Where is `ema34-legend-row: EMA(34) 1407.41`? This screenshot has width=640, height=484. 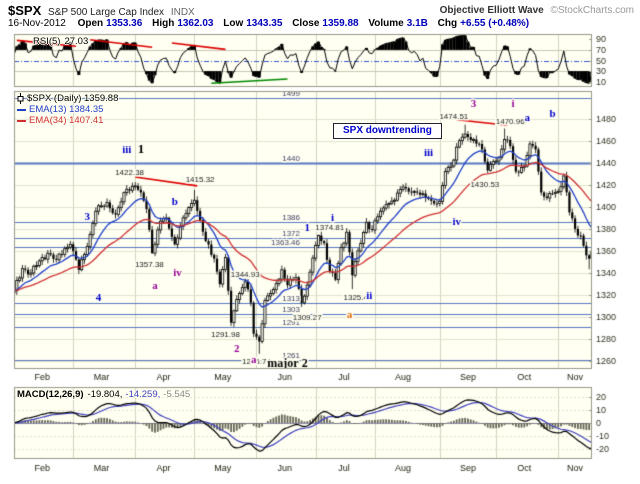
ema34-legend-row: EMA(34) 1407.41 is located at coordinates (67, 120).